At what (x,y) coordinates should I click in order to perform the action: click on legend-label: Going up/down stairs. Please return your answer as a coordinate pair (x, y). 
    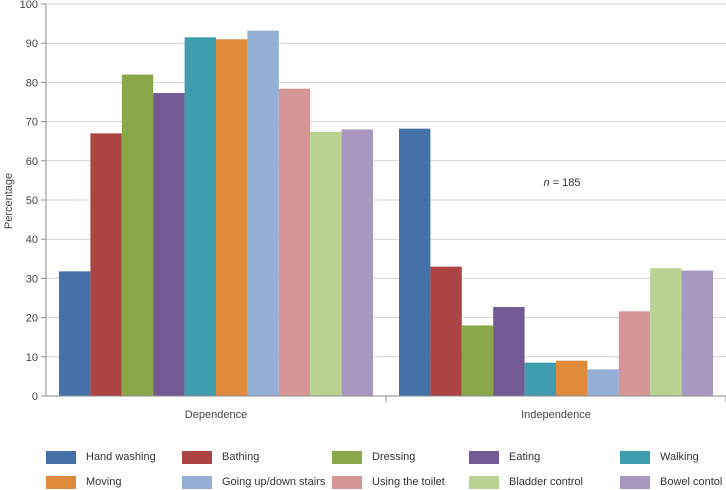
    Looking at the image, I should click on (274, 482).